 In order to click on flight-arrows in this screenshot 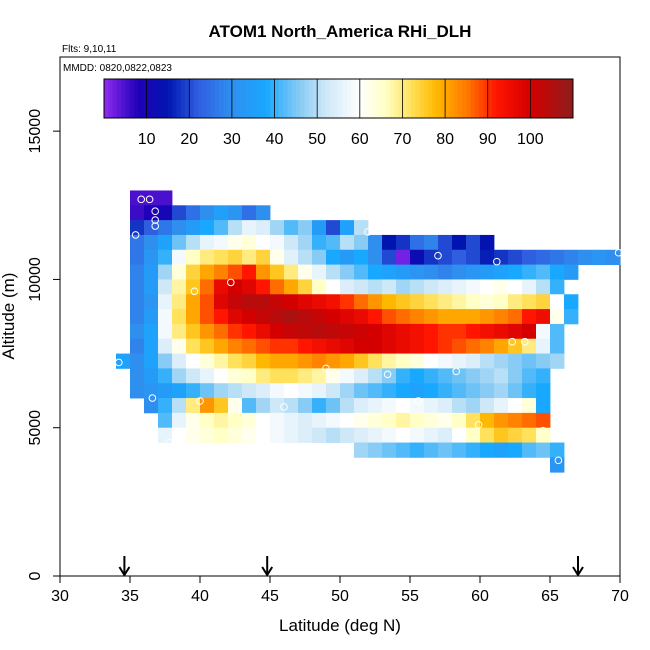, I will do `click(351, 566)`.